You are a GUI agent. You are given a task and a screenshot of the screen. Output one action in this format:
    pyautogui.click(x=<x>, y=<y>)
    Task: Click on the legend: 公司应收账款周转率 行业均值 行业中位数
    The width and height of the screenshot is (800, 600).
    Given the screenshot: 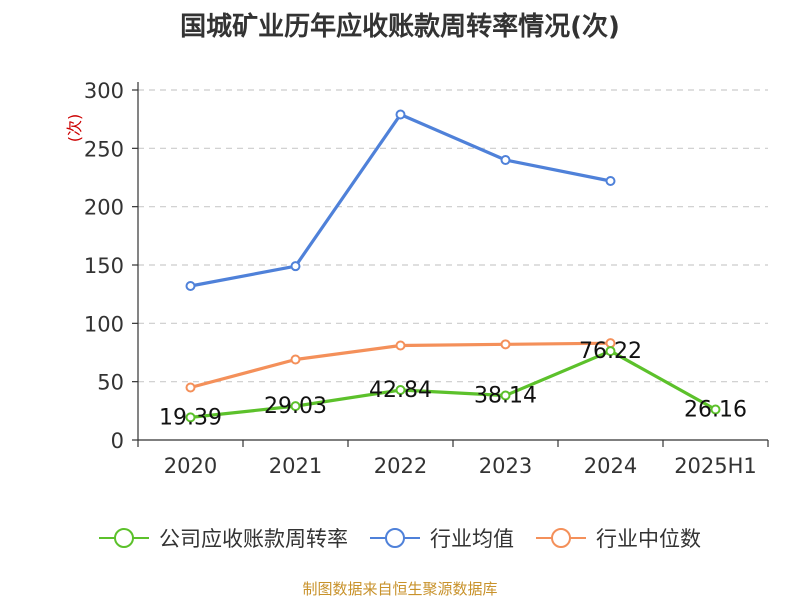 What is the action you would take?
    pyautogui.click(x=400, y=538)
    